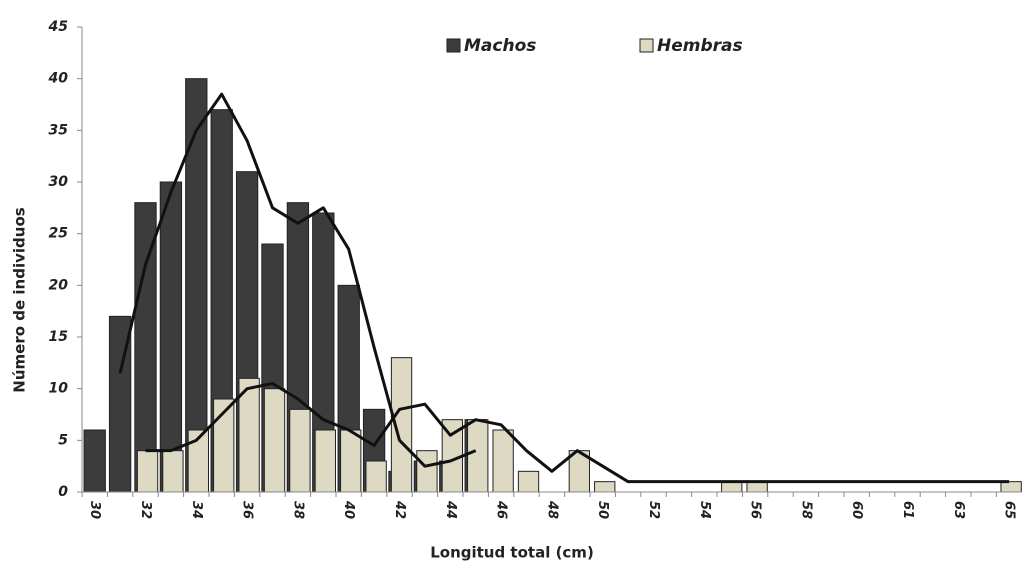 The height and width of the screenshot is (570, 1023). What do you see at coordinates (907, 510) in the screenshot?
I see `x-tick-label: 61` at bounding box center [907, 510].